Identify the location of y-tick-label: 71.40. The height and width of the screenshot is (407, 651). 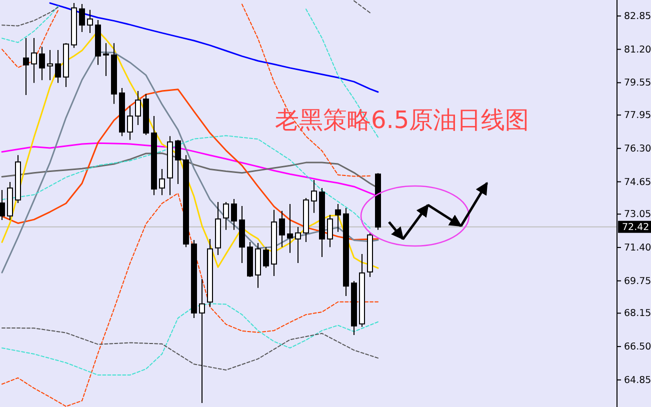
(637, 248).